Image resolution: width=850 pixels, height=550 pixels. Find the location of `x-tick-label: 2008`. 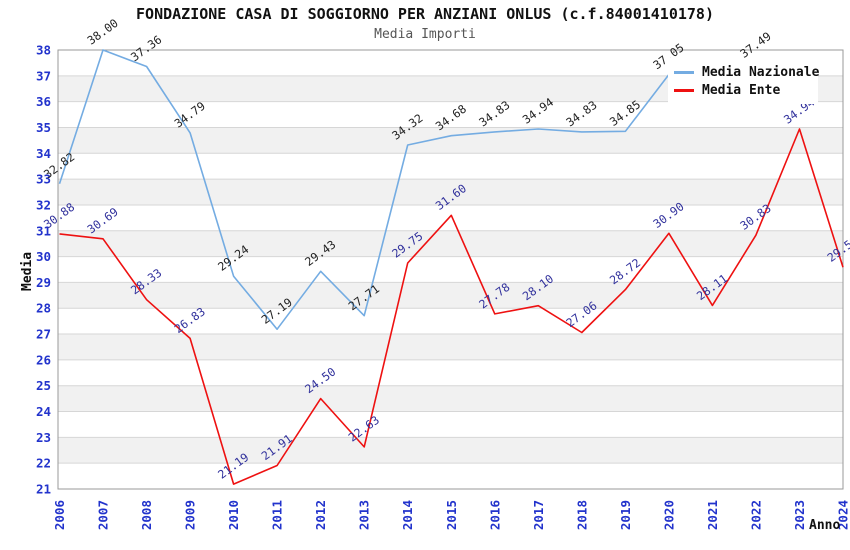

x-tick-label: 2008 is located at coordinates (146, 515).